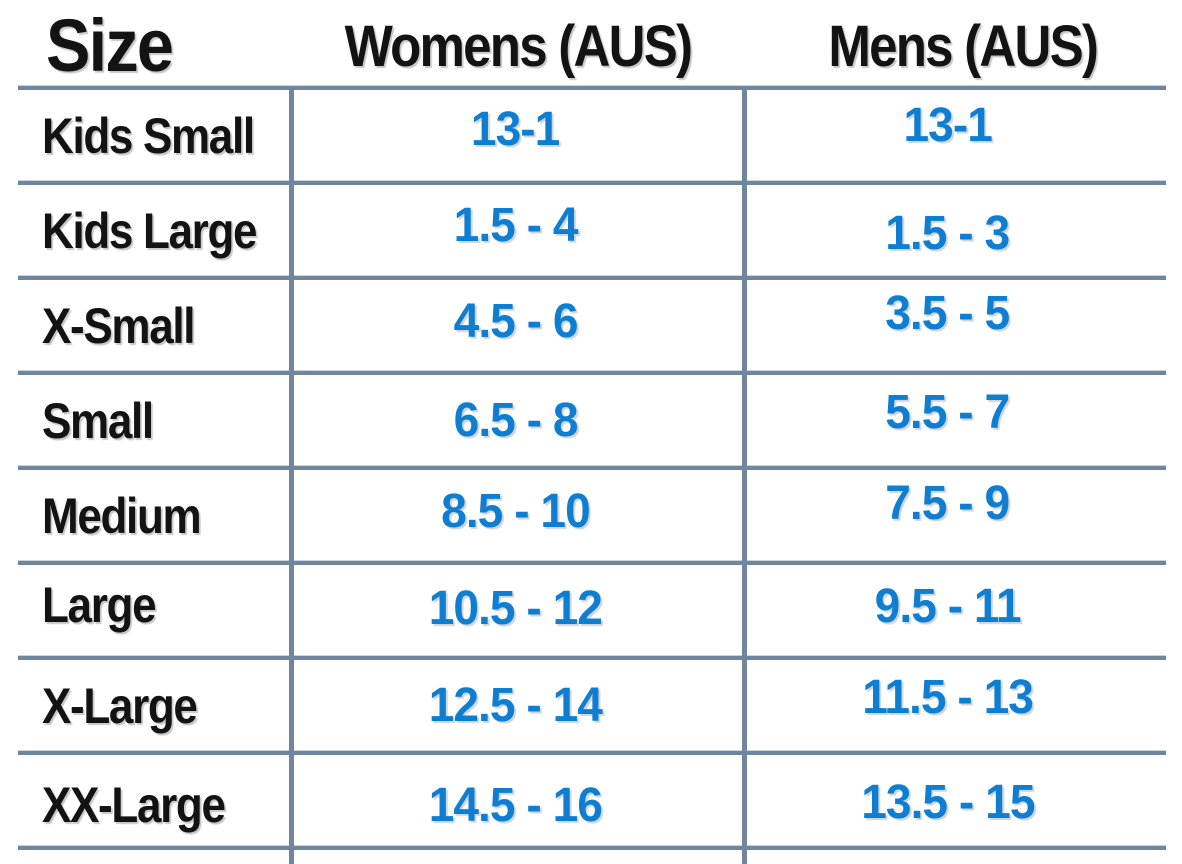 Image resolution: width=1182 pixels, height=864 pixels. Describe the element at coordinates (591, 325) in the screenshot. I see `table-row: X-Small 4.5 - 6 3.5 - 5` at that location.